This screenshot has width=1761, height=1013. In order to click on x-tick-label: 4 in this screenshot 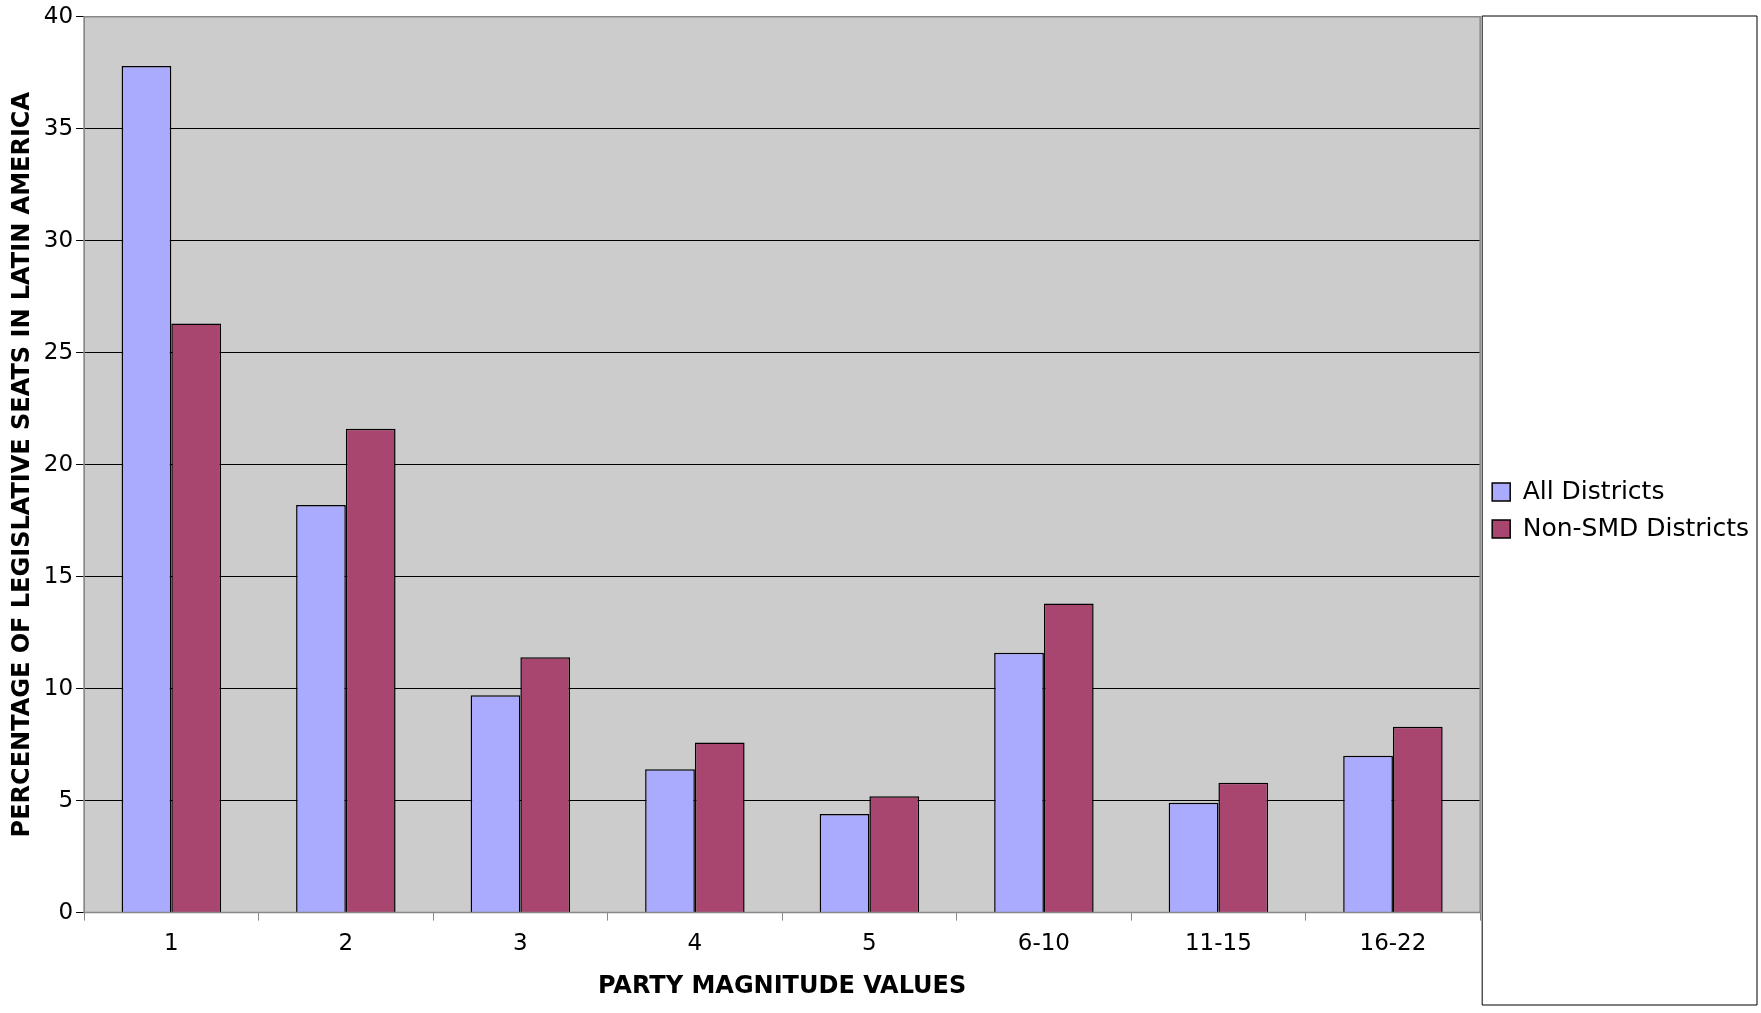, I will do `click(695, 942)`.